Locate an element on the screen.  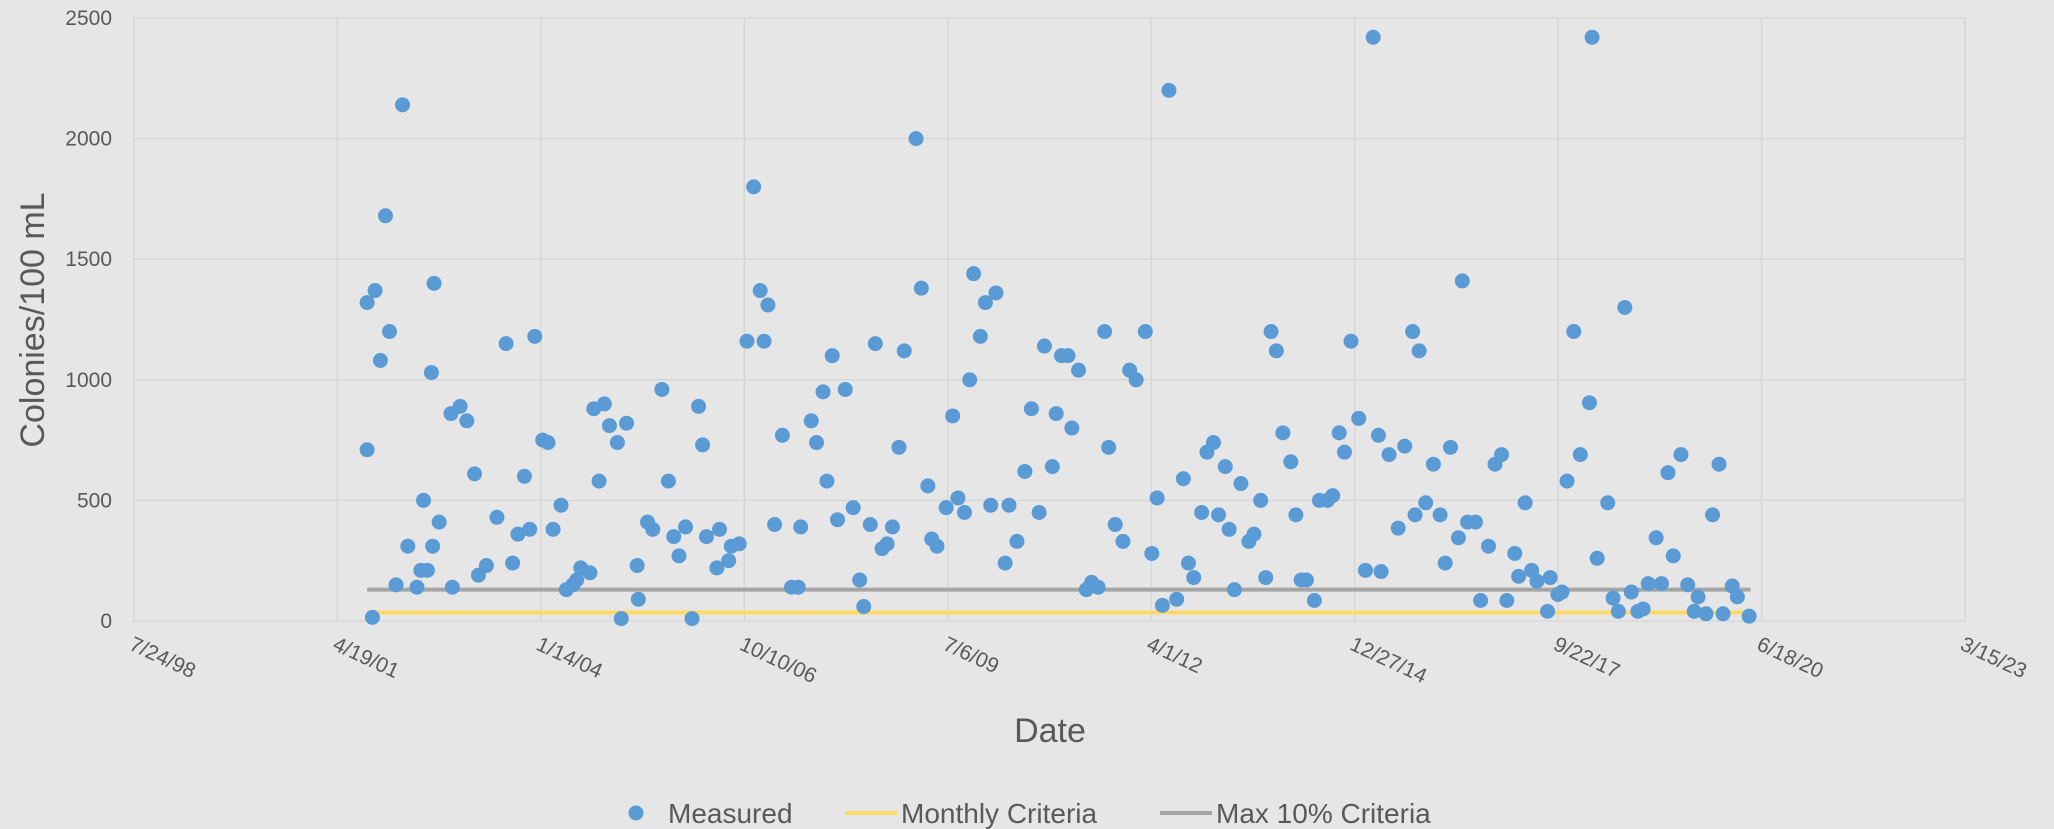
y-tick-label: 2500 is located at coordinates (88, 18).